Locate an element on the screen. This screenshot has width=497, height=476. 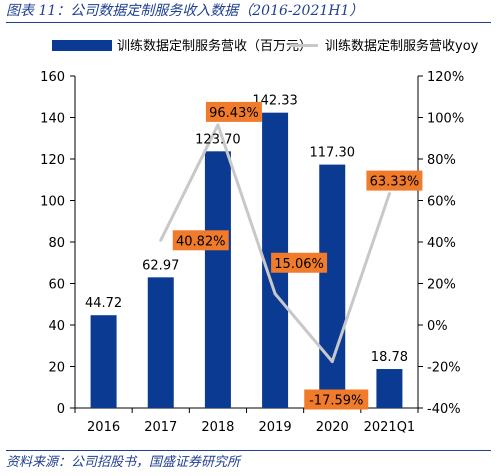
yoy-label: -17.59% is located at coordinates (336, 400).